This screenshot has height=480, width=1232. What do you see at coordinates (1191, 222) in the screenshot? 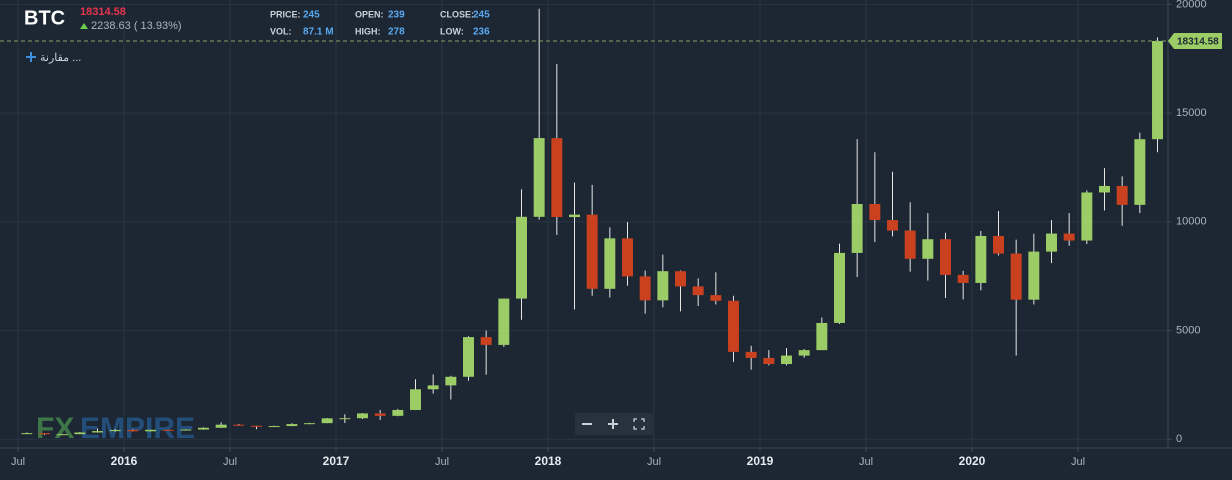
I see `y-tick-label: 10000` at bounding box center [1191, 222].